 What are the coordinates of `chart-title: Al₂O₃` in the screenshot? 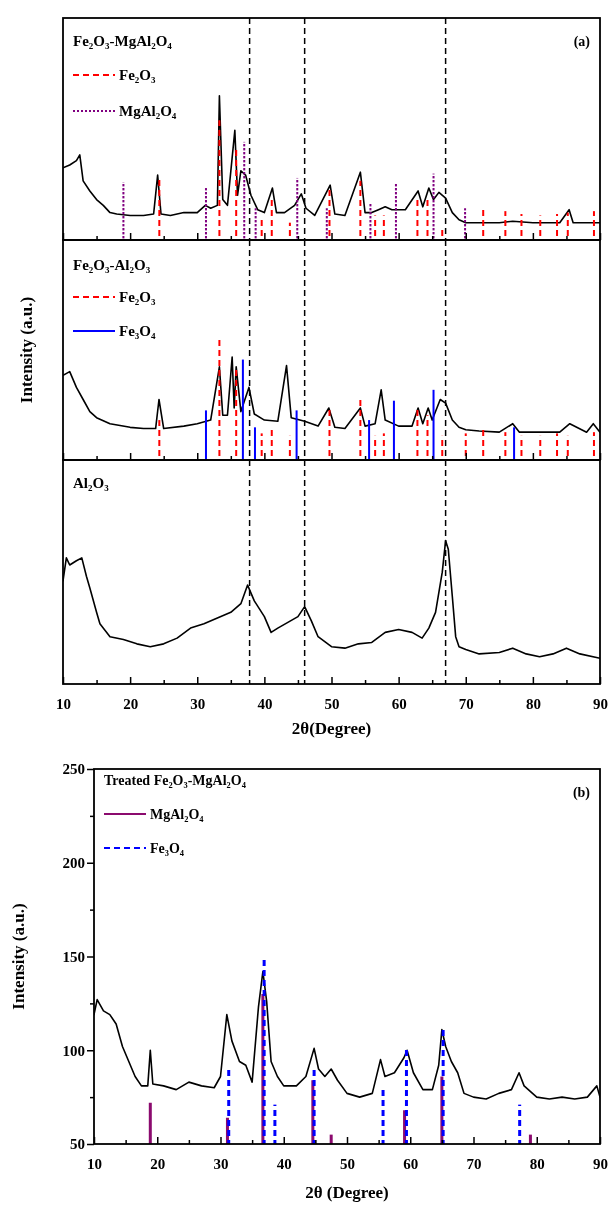 It's located at (91, 483).